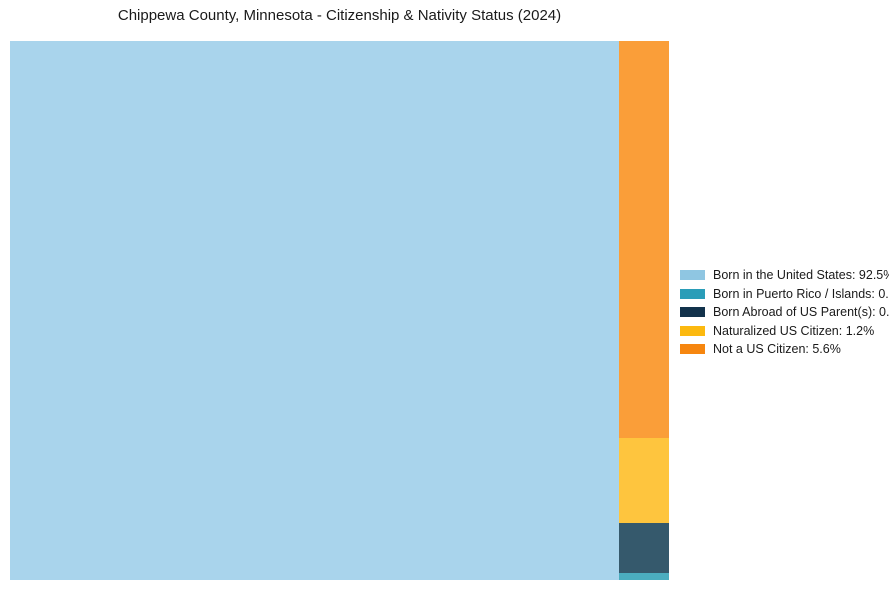 The height and width of the screenshot is (590, 889). I want to click on treemap-rect-born-abroad-of-us-parents, so click(643, 548).